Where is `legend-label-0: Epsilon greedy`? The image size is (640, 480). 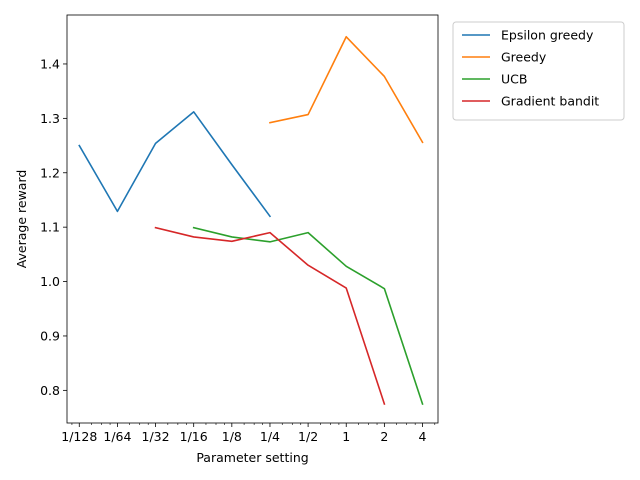
legend-label-0: Epsilon greedy is located at coordinates (547, 35).